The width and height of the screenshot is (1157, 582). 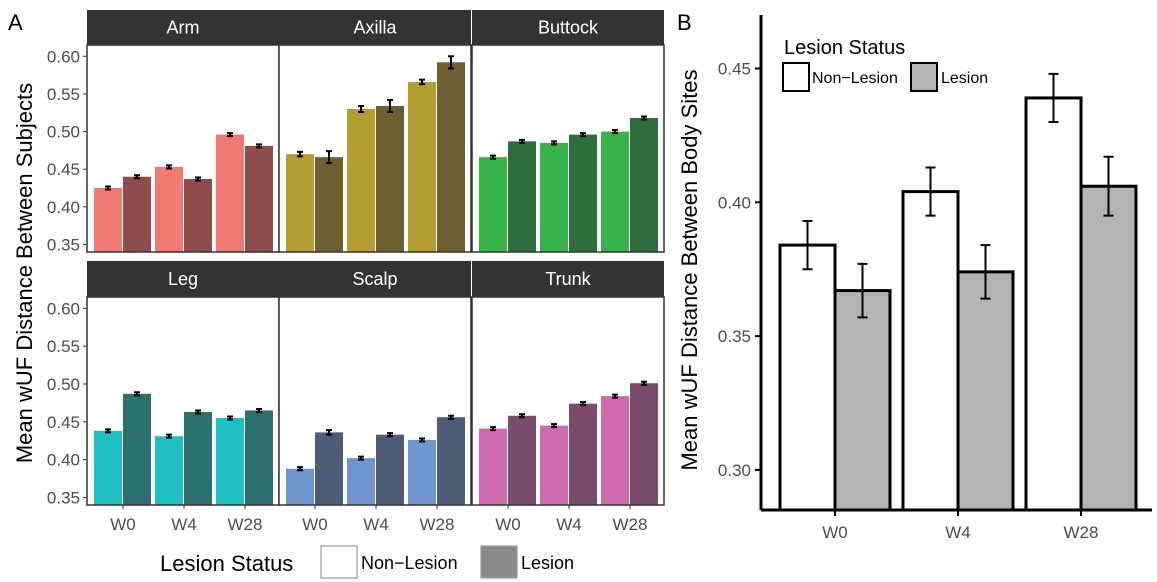 What do you see at coordinates (985, 391) in the screenshot?
I see `bar-lesion-w4` at bounding box center [985, 391].